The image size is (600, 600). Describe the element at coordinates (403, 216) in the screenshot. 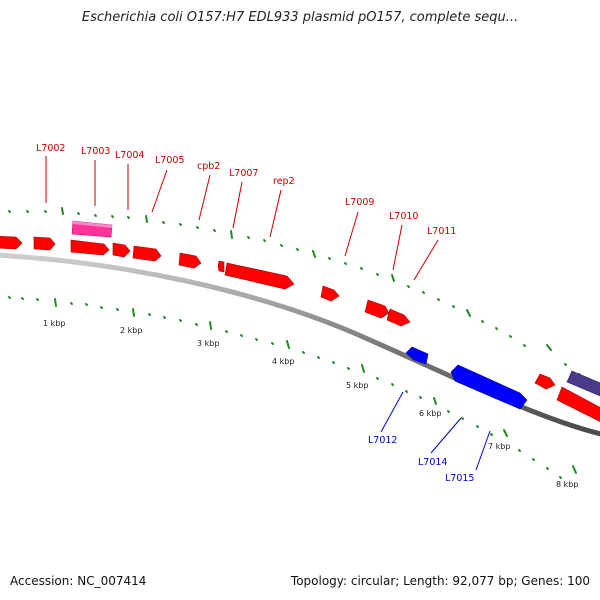

I see `gene-label-l7010: L7010` at that location.